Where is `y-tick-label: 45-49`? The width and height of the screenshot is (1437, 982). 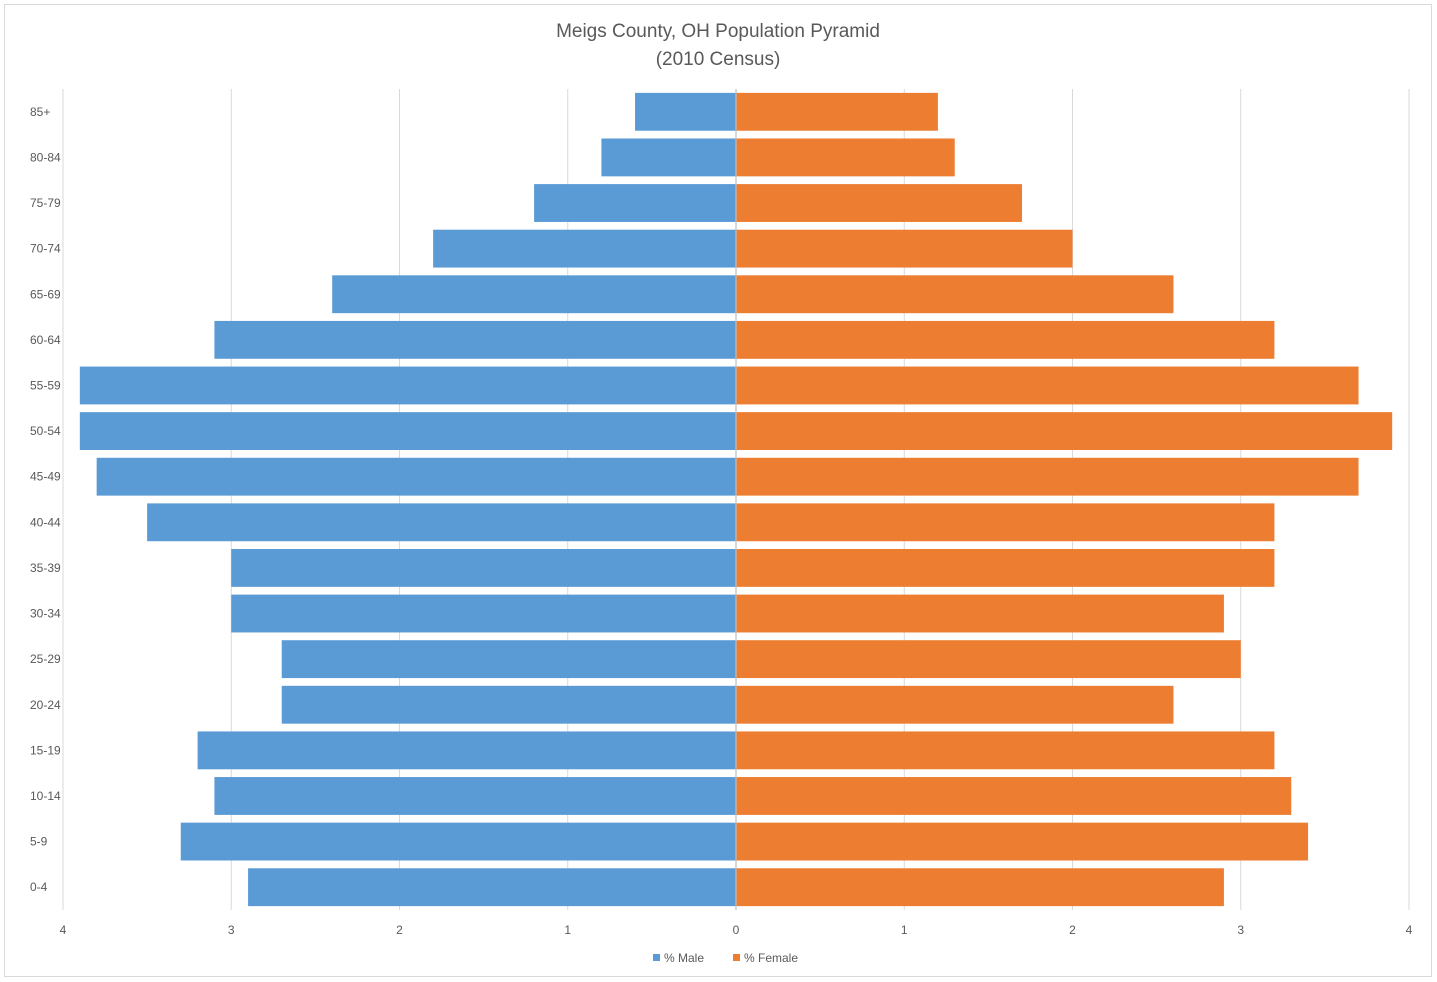 y-tick-label: 45-49 is located at coordinates (45, 477).